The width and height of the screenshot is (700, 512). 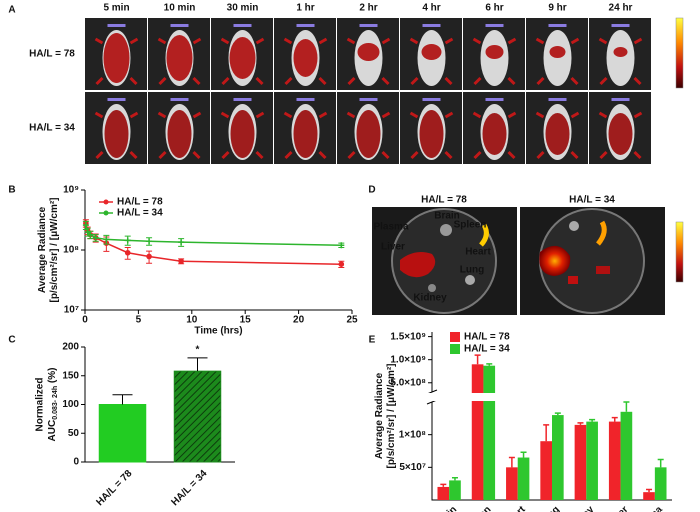 I want to click on x-tick-label: 0, so click(x=85, y=320).